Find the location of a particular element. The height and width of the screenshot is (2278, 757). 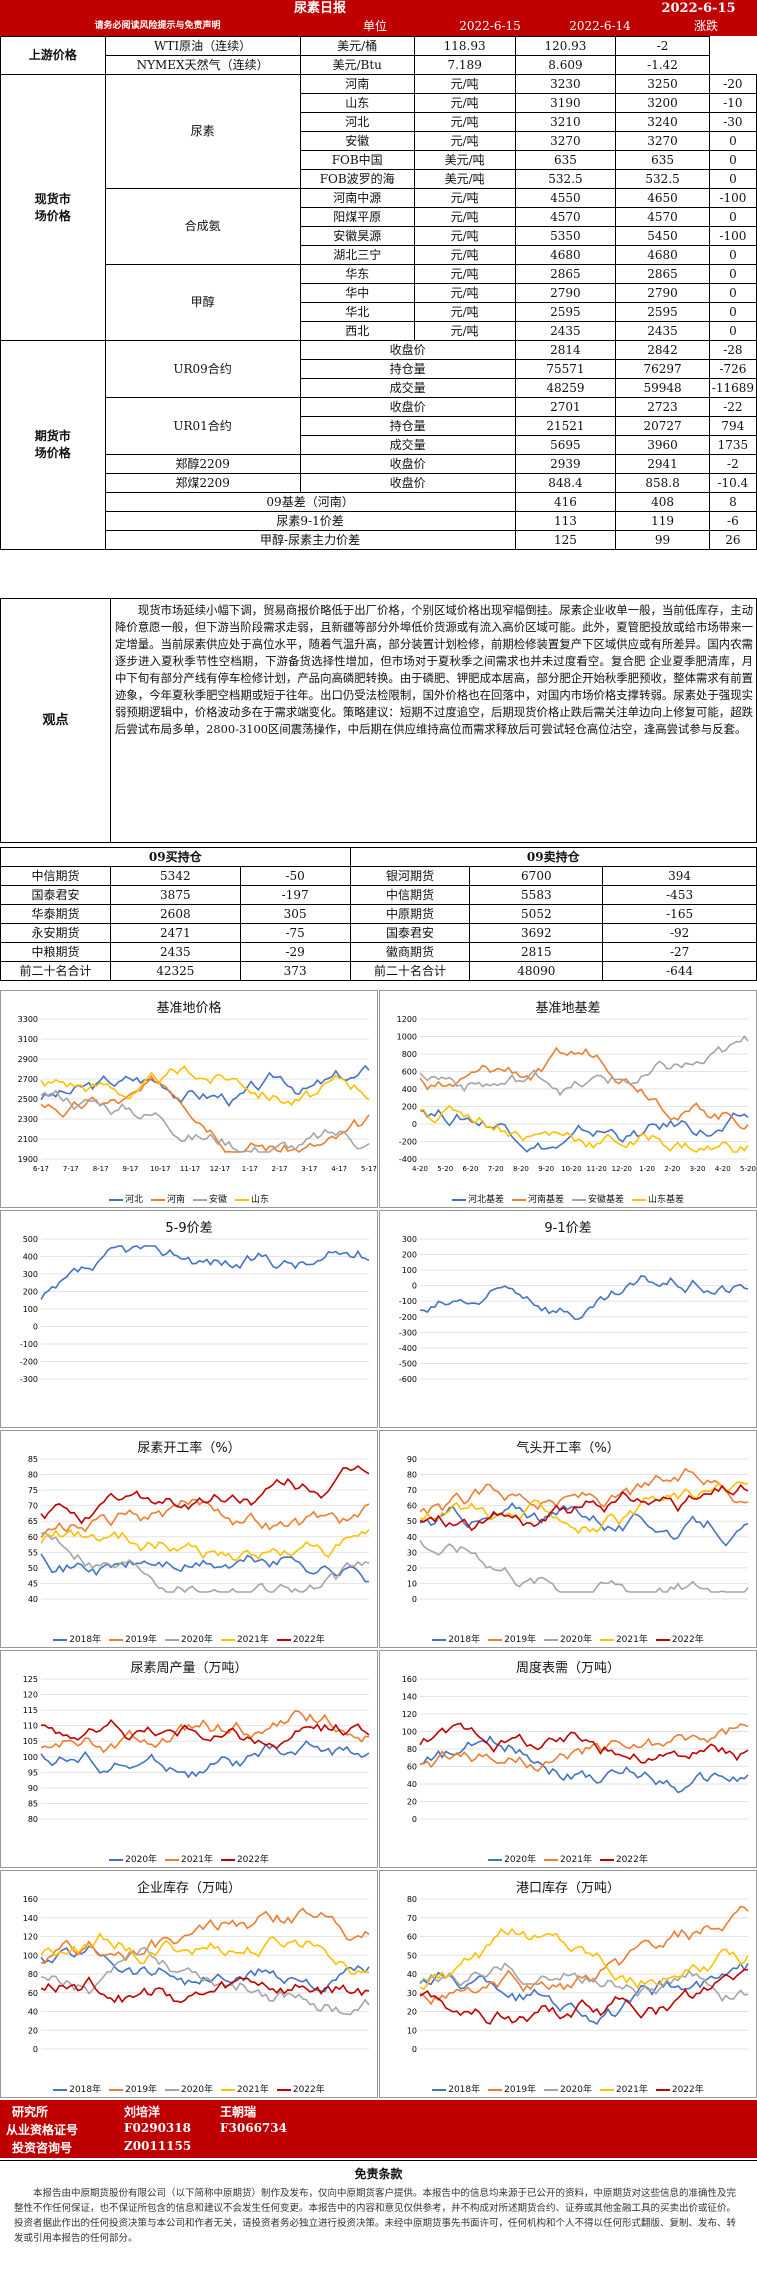

x-tick-label: 10-17 is located at coordinates (160, 1169).